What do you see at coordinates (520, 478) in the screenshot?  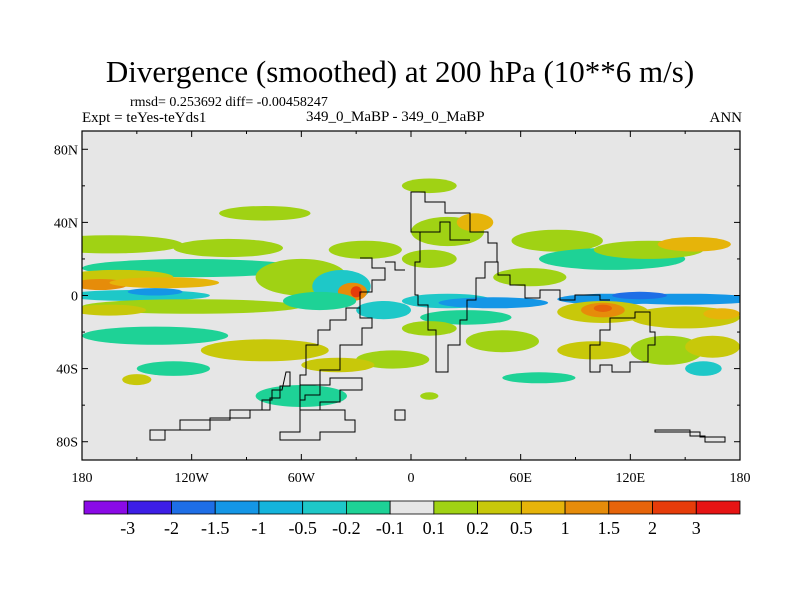 I see `x-tick-label-4: 60E` at bounding box center [520, 478].